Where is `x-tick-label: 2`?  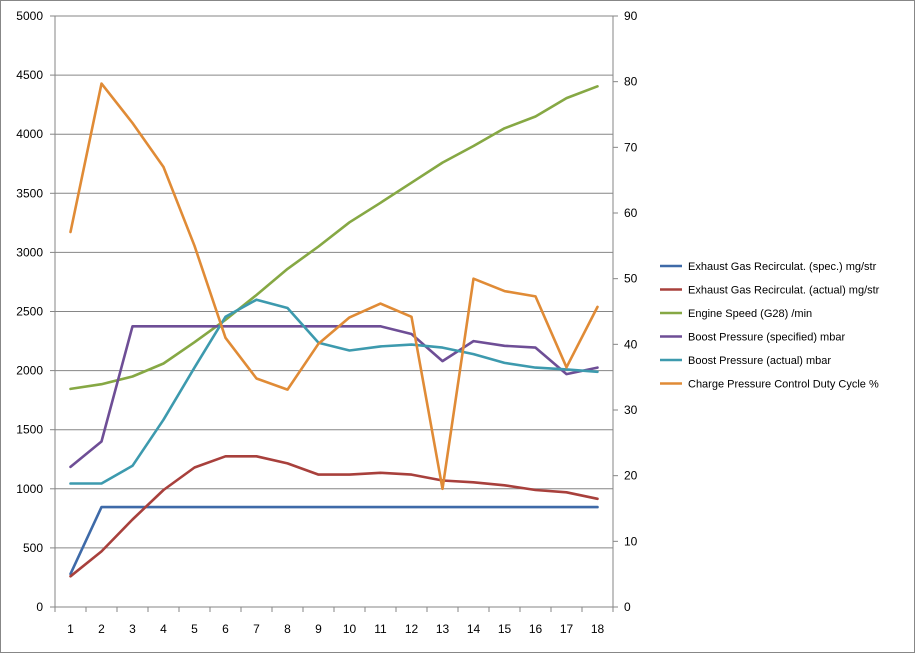 x-tick-label: 2 is located at coordinates (101, 629).